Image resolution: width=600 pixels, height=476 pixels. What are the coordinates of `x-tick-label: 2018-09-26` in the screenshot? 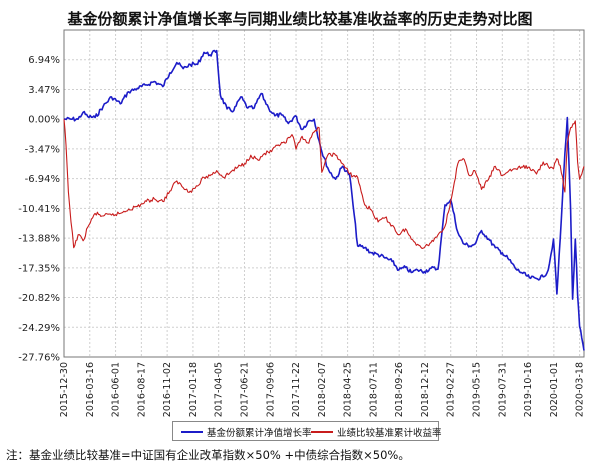 It's located at (399, 389).